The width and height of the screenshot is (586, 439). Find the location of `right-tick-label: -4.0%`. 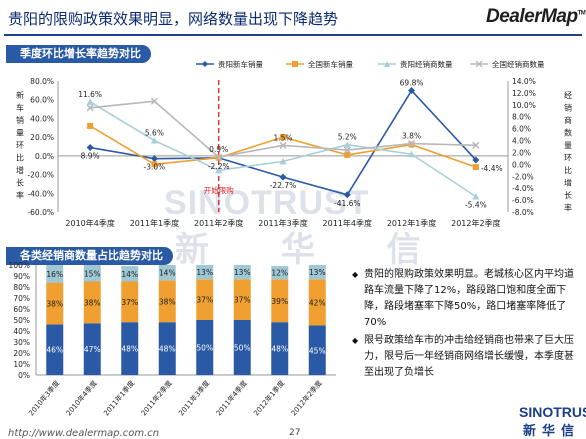

right-tick-label: -4.0% is located at coordinates (523, 188).